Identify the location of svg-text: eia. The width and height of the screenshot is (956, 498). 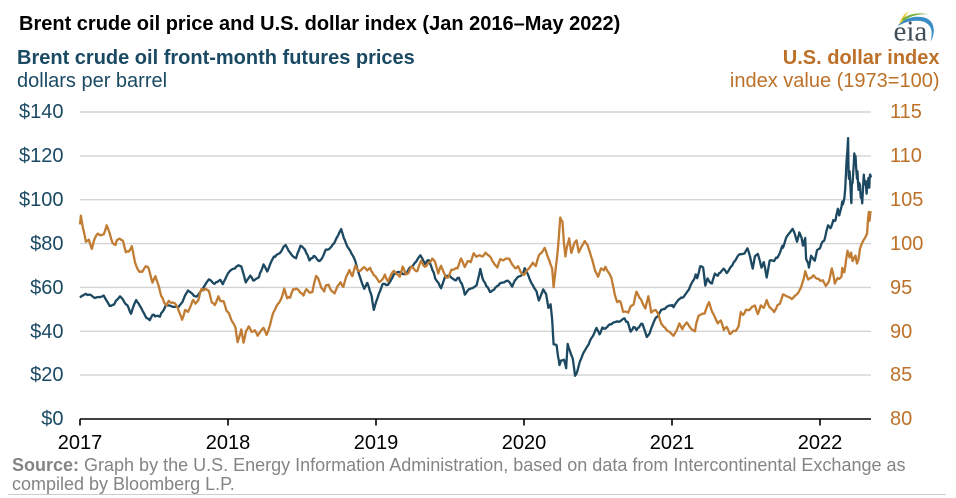
(911, 32).